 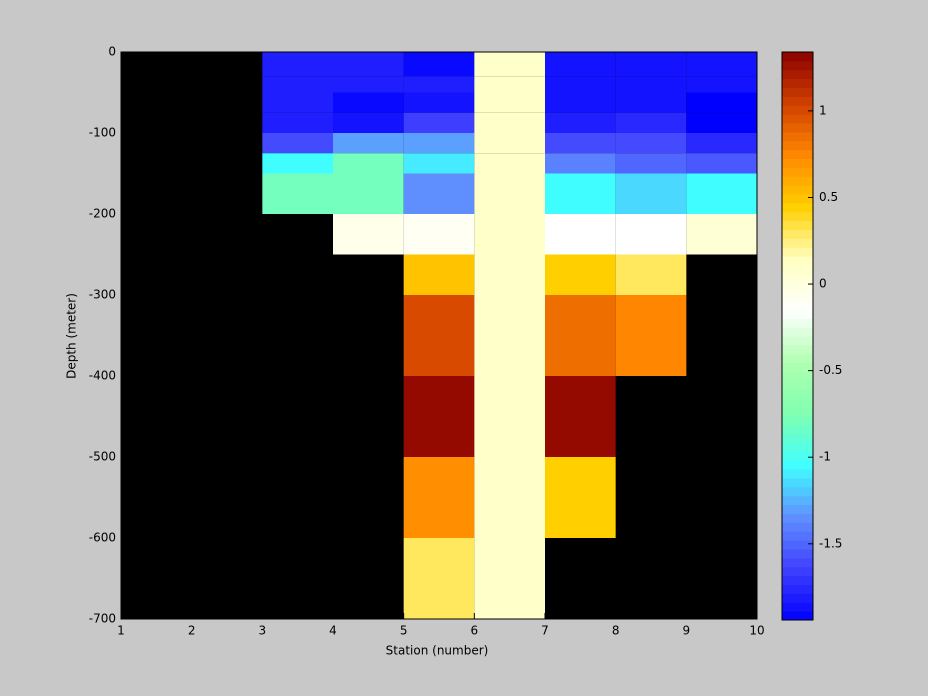 What do you see at coordinates (72, 336) in the screenshot?
I see `y-axis-label: Depth (meter)` at bounding box center [72, 336].